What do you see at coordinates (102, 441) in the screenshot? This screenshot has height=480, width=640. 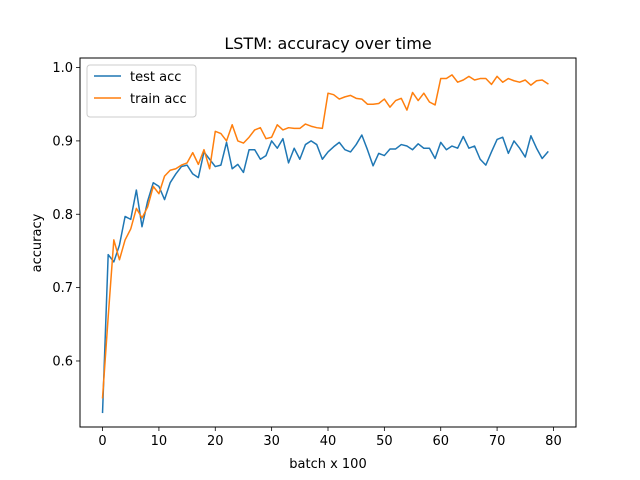 I see `x-tick-label: 0` at bounding box center [102, 441].